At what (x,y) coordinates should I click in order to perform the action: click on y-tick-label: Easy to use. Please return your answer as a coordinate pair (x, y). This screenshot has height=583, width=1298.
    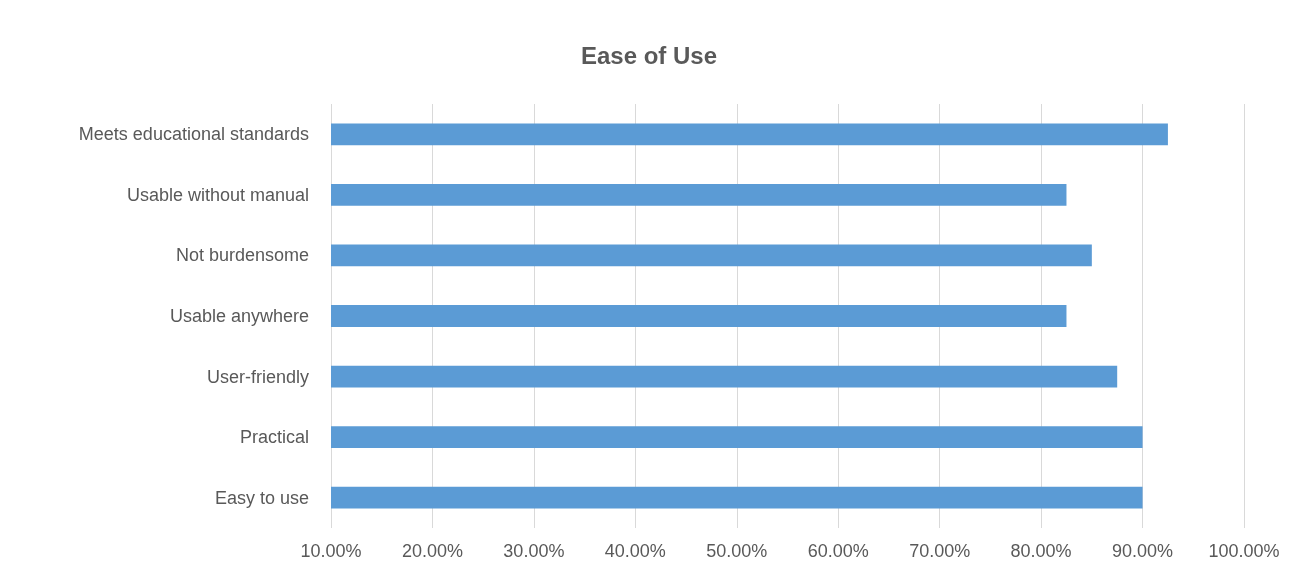
    Looking at the image, I should click on (261, 497).